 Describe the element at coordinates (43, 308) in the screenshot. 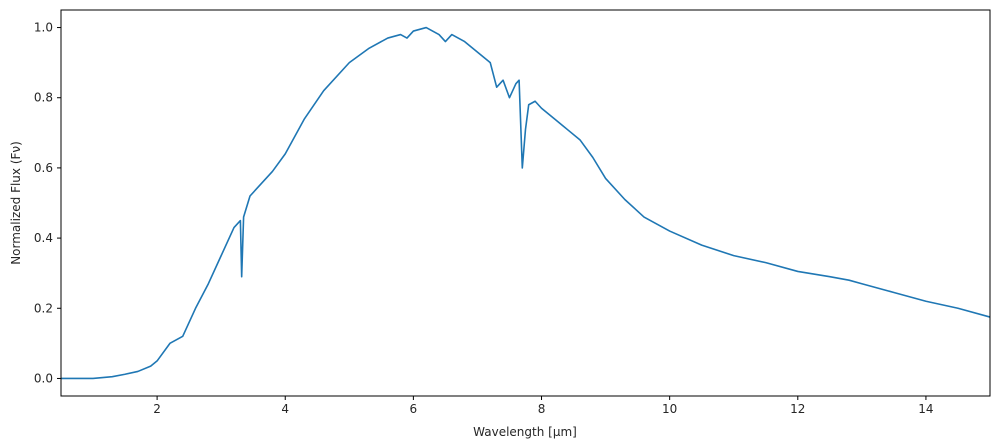

I see `y-tick-label: 0.2` at that location.